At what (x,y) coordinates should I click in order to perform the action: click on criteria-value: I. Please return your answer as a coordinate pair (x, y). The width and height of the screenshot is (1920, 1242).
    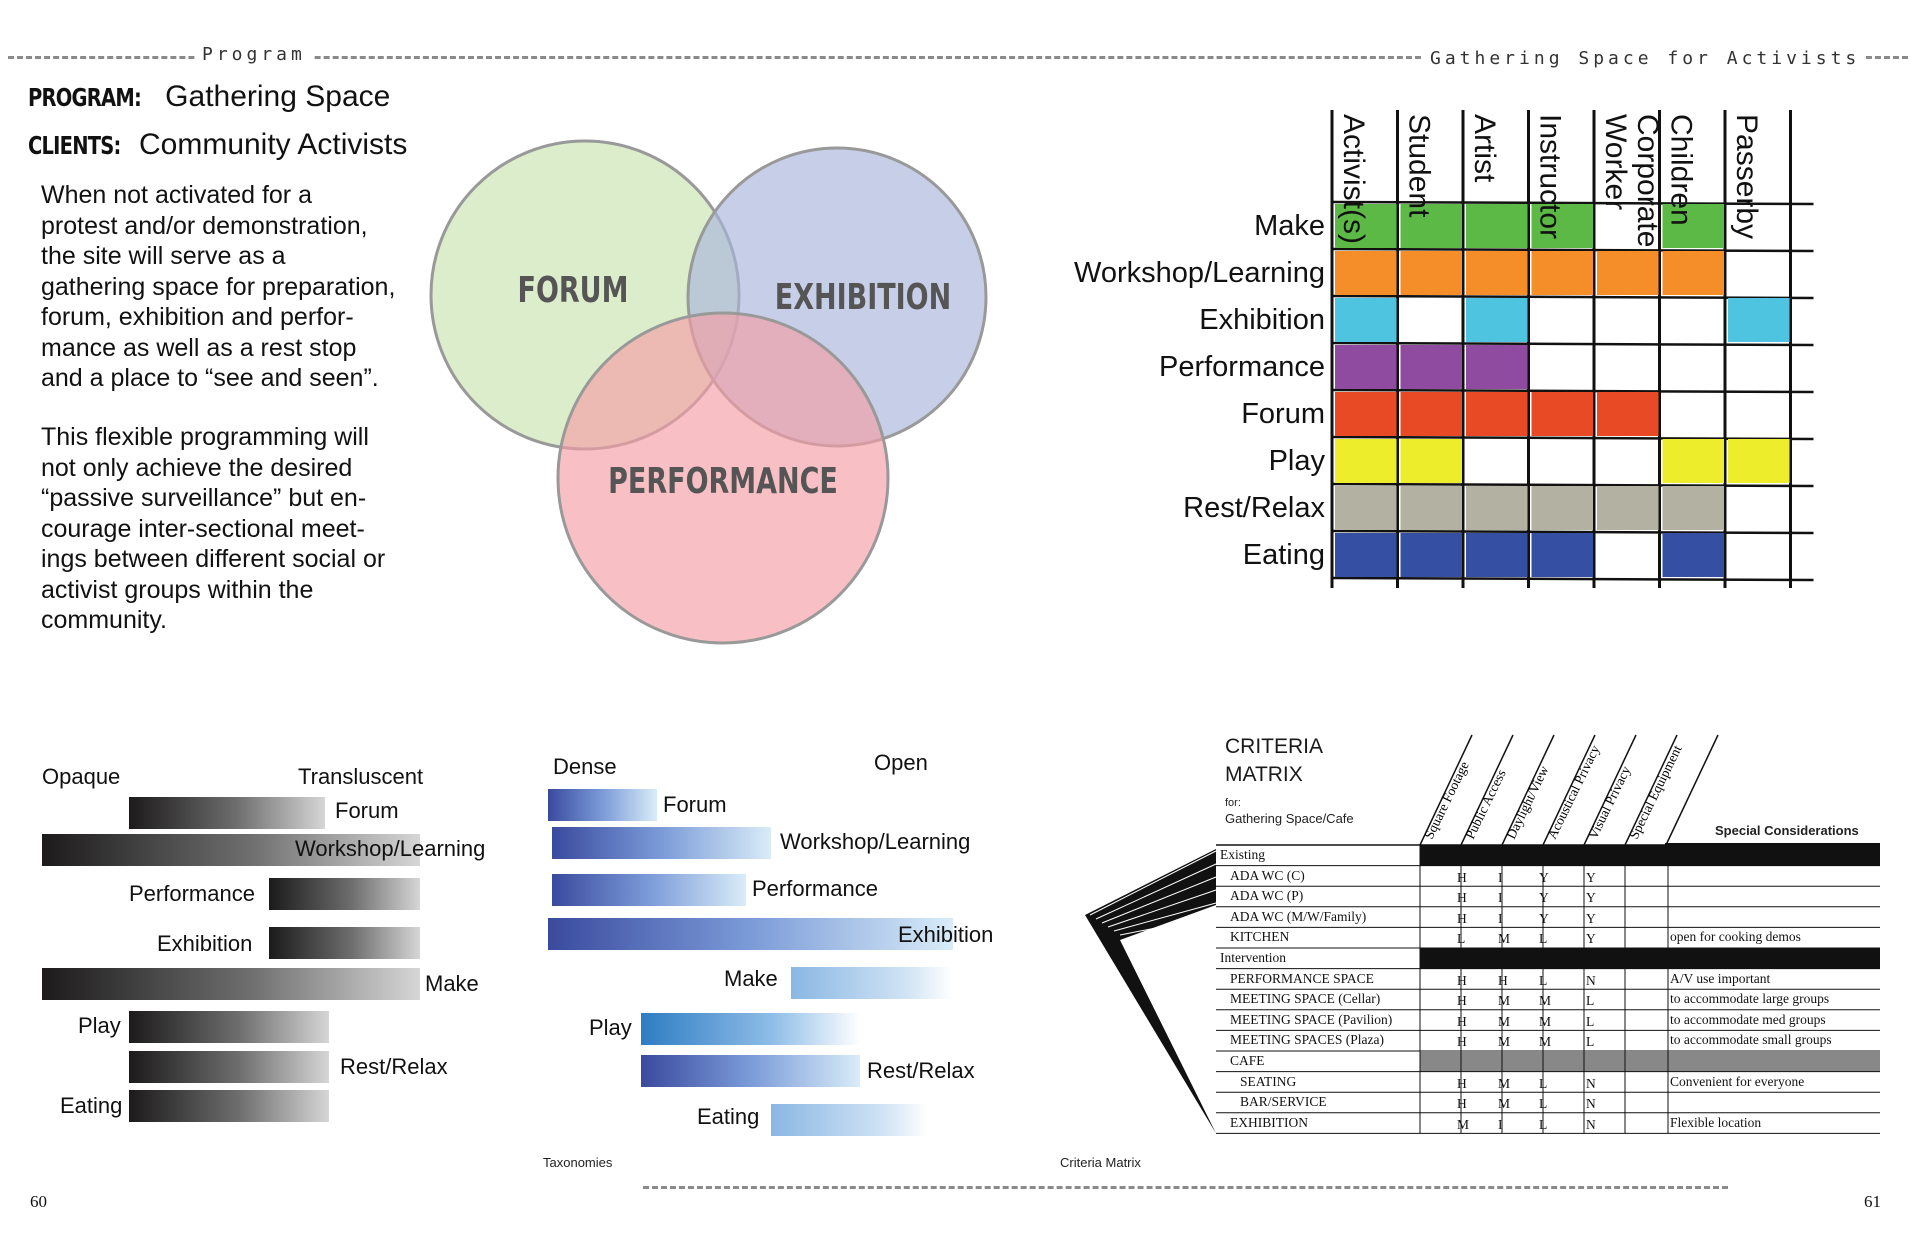
    Looking at the image, I should click on (1500, 898).